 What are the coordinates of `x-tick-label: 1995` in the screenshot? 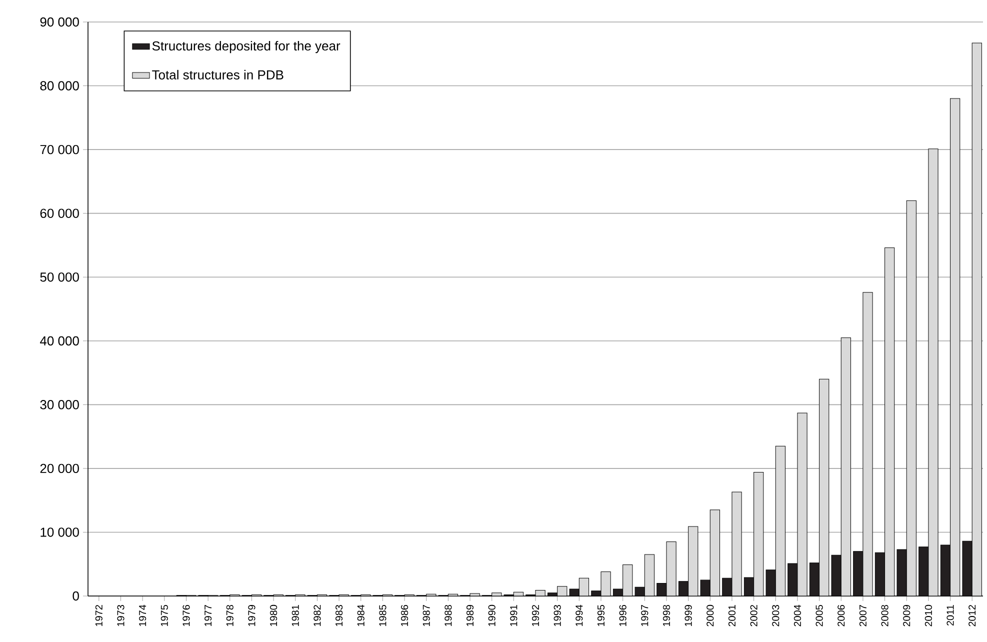 It's located at (601, 615).